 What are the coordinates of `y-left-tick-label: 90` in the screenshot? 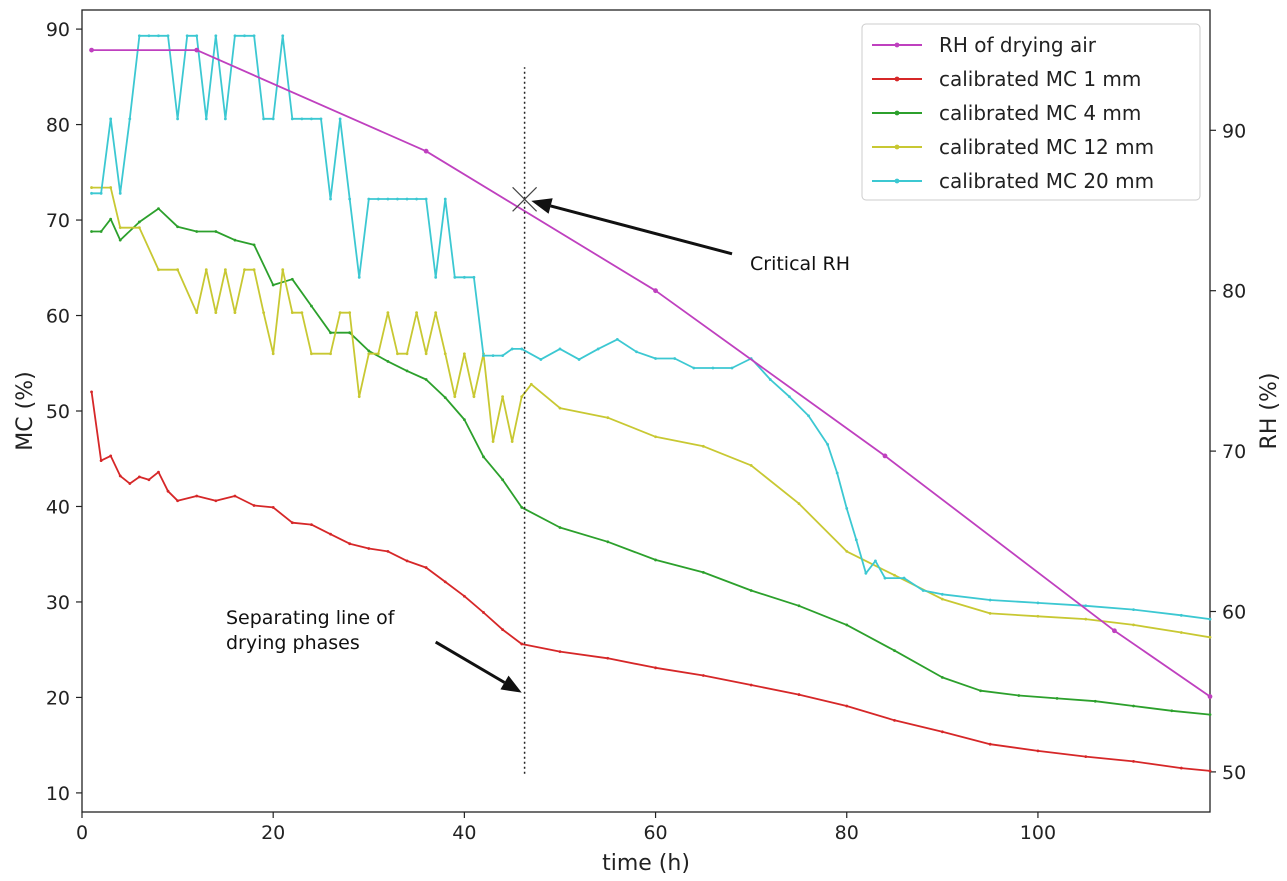 It's located at (58, 30).